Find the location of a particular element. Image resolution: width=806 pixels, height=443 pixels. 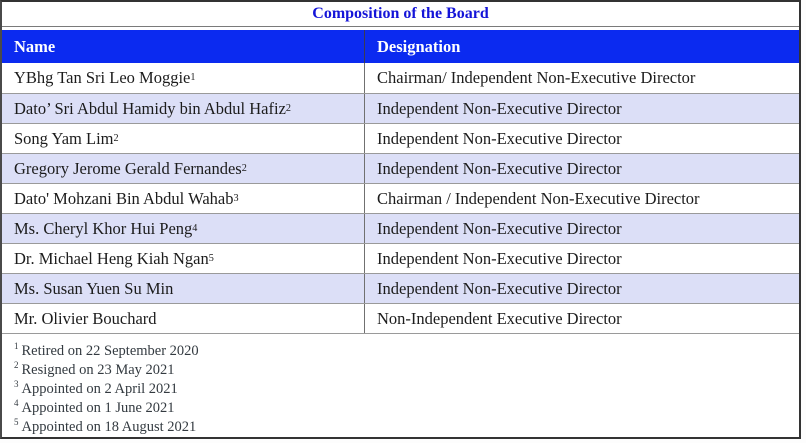

footnote: 5 Appointed on 18 August 2021 is located at coordinates (406, 427).